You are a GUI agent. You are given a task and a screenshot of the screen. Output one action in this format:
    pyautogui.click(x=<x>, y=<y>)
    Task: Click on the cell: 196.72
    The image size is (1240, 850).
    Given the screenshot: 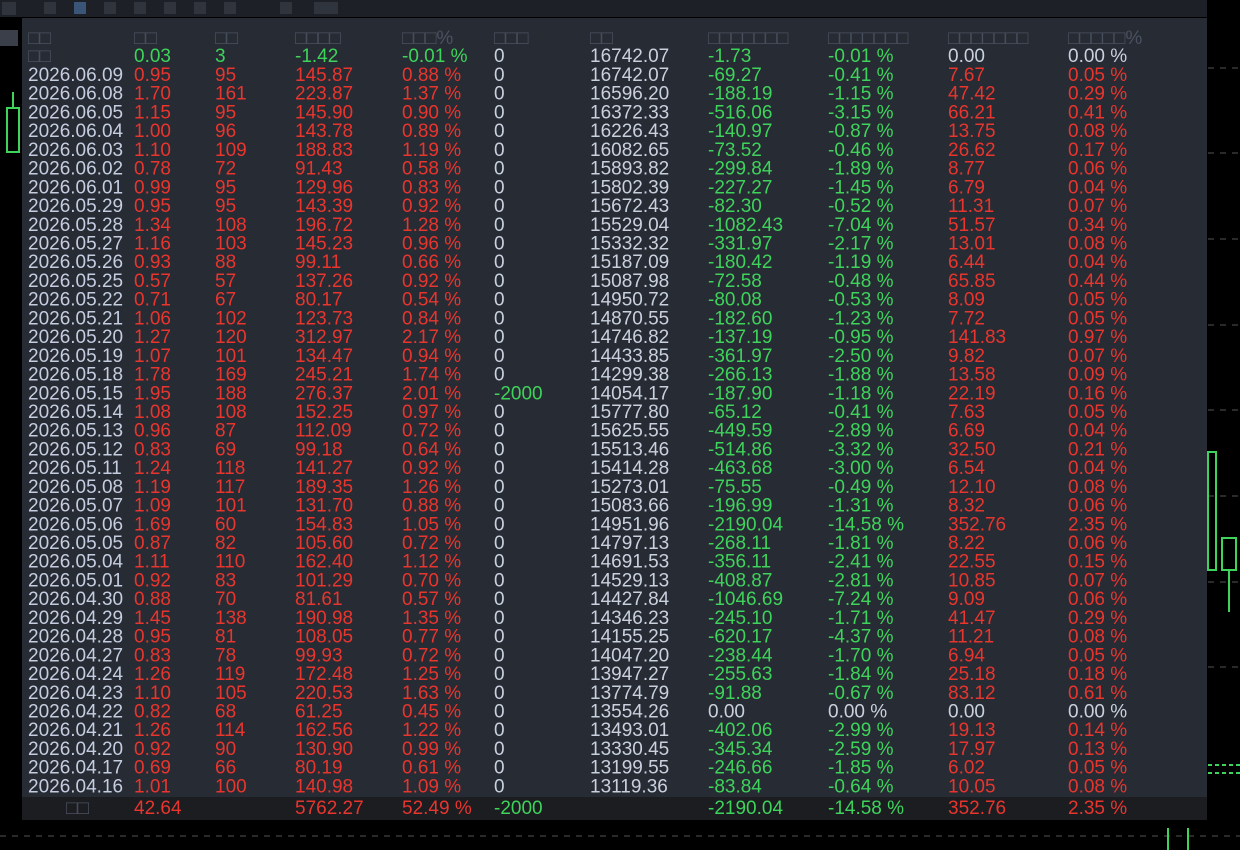 What is the action you would take?
    pyautogui.click(x=324, y=225)
    